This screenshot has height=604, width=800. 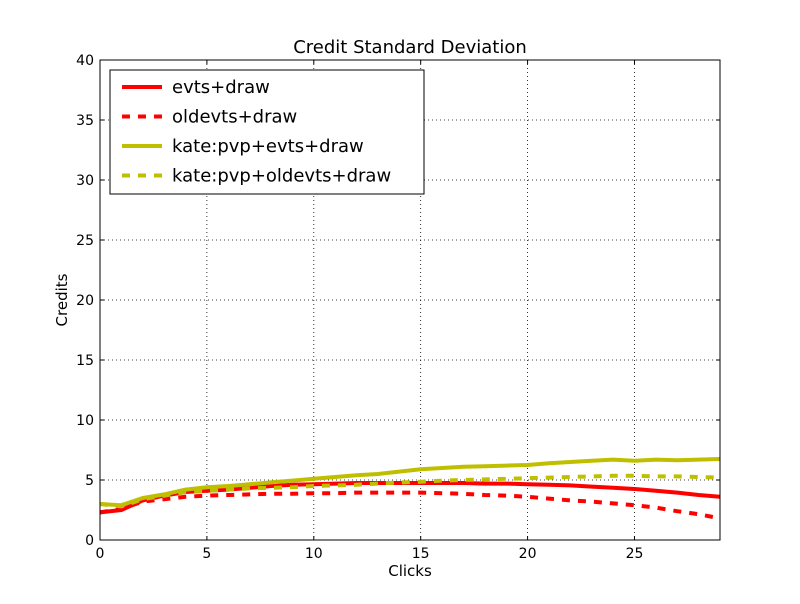 What do you see at coordinates (410, 47) in the screenshot?
I see `chart-title: Credit Standard Deviation` at bounding box center [410, 47].